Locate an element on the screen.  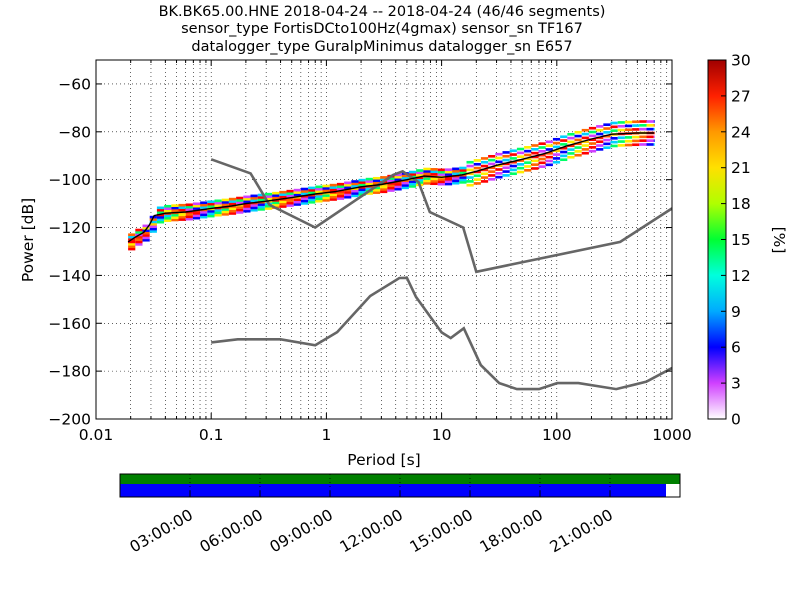
colorbar: 0 3 6 9 12 15 18 21 24 27 30 [%] is located at coordinates (747, 240).